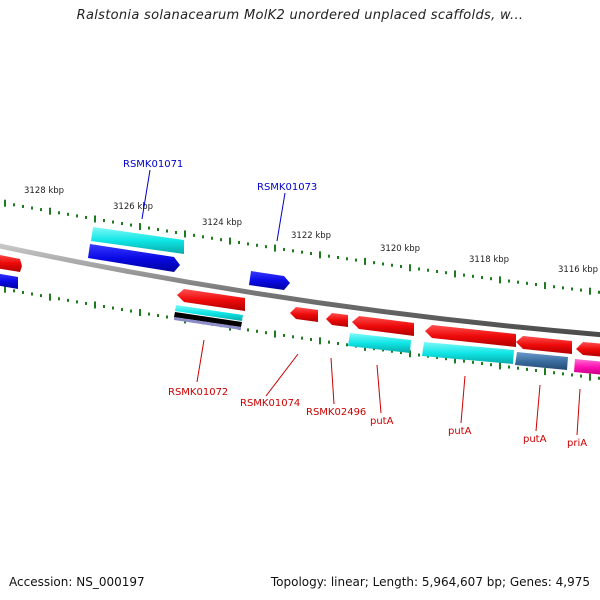  Describe the element at coordinates (311, 236) in the screenshot. I see `kbp-label: 3122 kbp` at that location.